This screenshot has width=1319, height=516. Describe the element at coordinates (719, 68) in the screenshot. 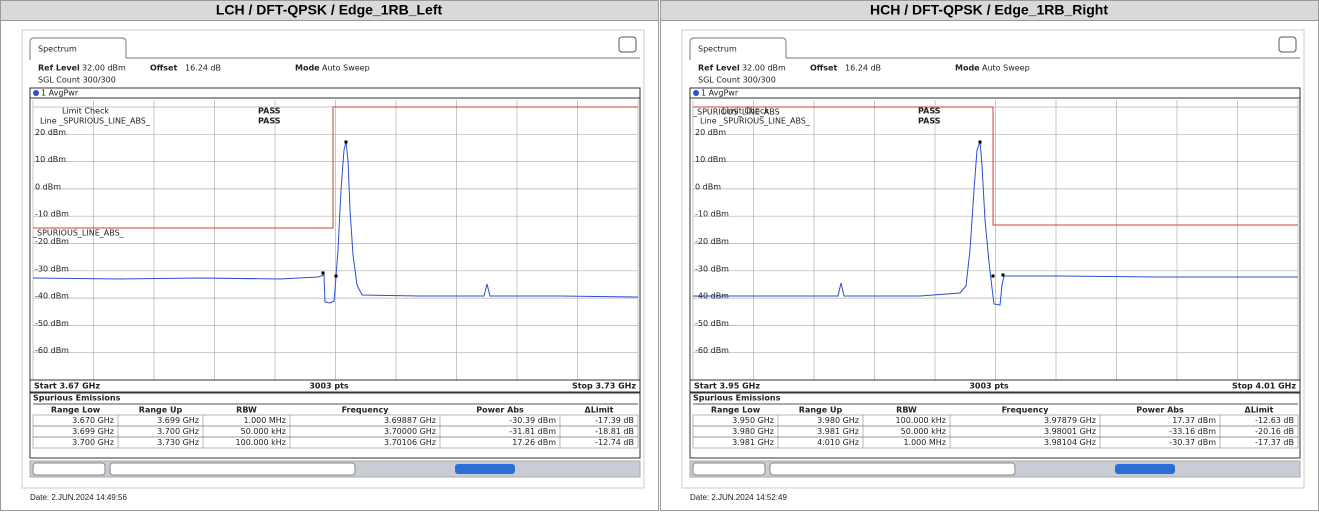

I see `info: Ref Level` at that location.